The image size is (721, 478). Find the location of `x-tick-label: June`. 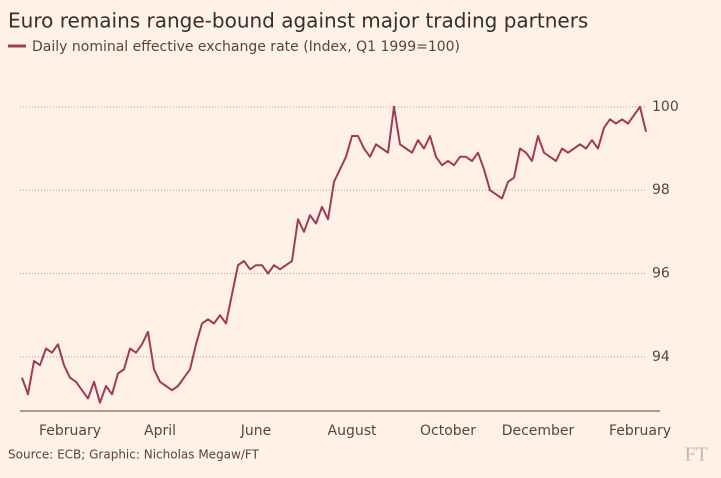

x-tick-label: June is located at coordinates (256, 431).